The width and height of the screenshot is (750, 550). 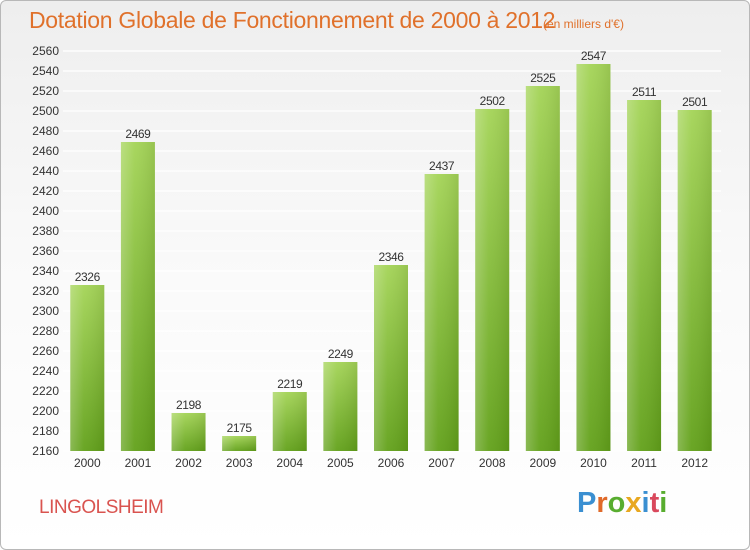 What do you see at coordinates (45, 211) in the screenshot?
I see `y-tick-label: 2400` at bounding box center [45, 211].